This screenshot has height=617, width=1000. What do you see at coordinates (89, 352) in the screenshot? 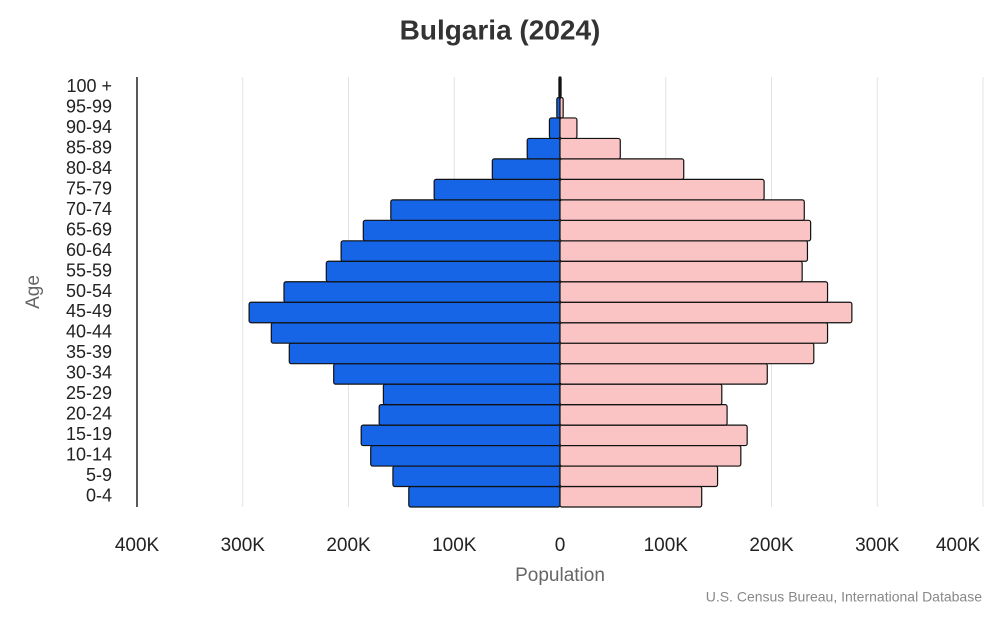
I see `y-tick-label: 35-39` at bounding box center [89, 352].